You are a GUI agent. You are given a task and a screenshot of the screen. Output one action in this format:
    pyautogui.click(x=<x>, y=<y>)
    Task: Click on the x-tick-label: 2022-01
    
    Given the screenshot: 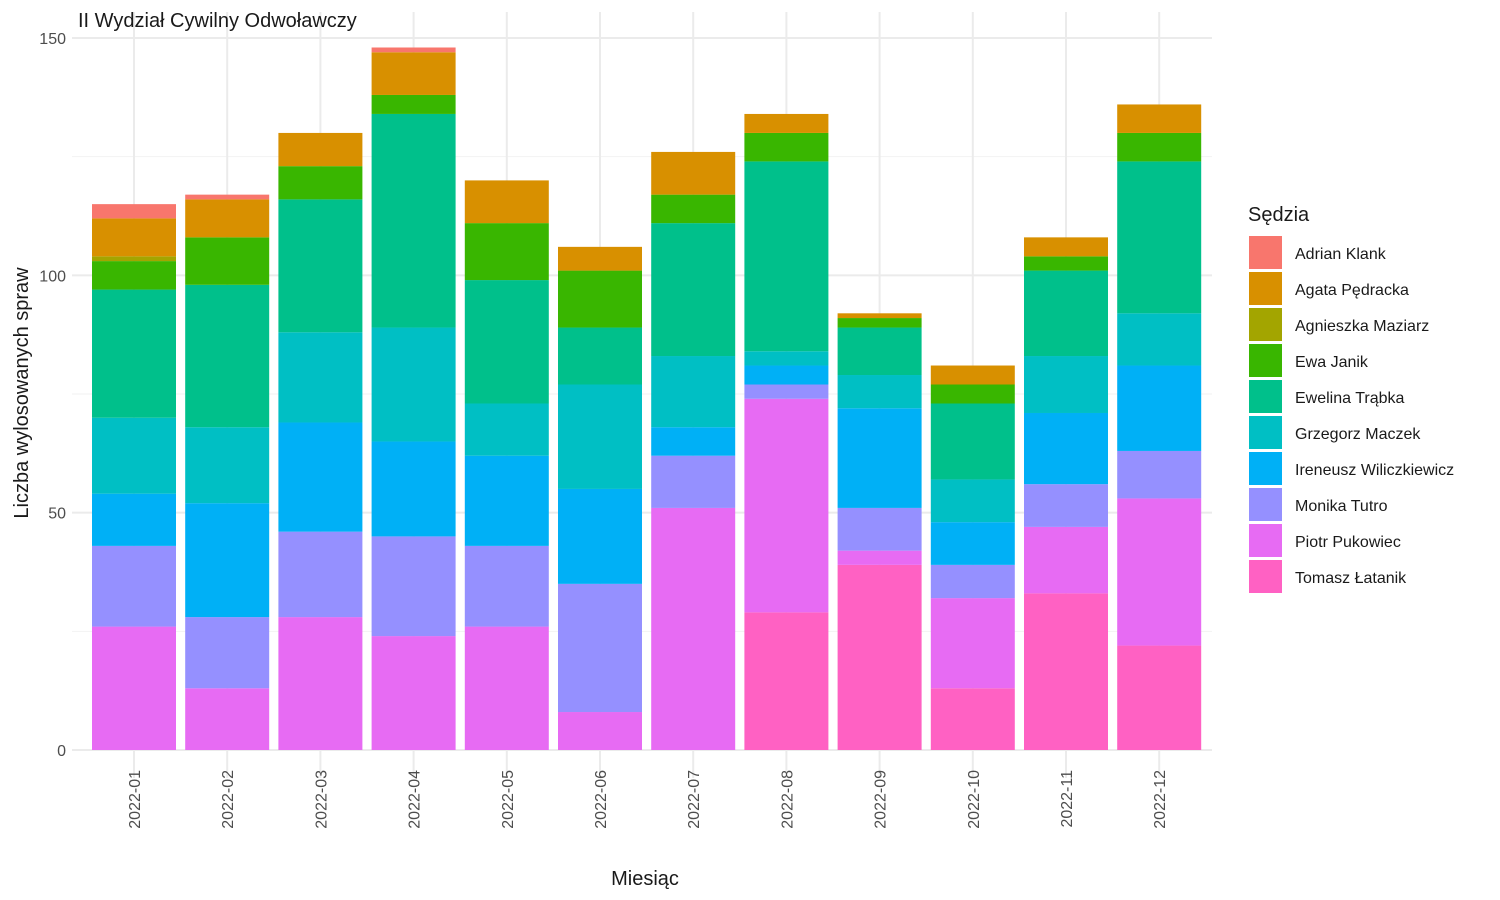 What is the action you would take?
    pyautogui.click(x=135, y=799)
    